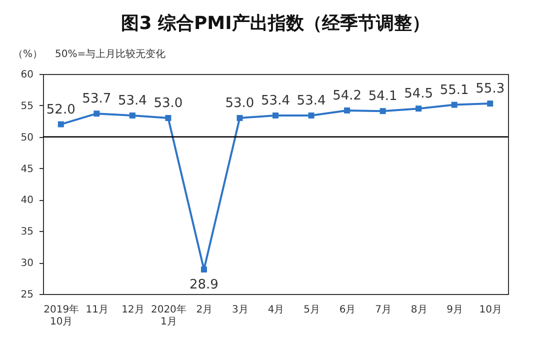  What do you see at coordinates (276, 310) in the screenshot?
I see `x-tick-label: 4月` at bounding box center [276, 310].